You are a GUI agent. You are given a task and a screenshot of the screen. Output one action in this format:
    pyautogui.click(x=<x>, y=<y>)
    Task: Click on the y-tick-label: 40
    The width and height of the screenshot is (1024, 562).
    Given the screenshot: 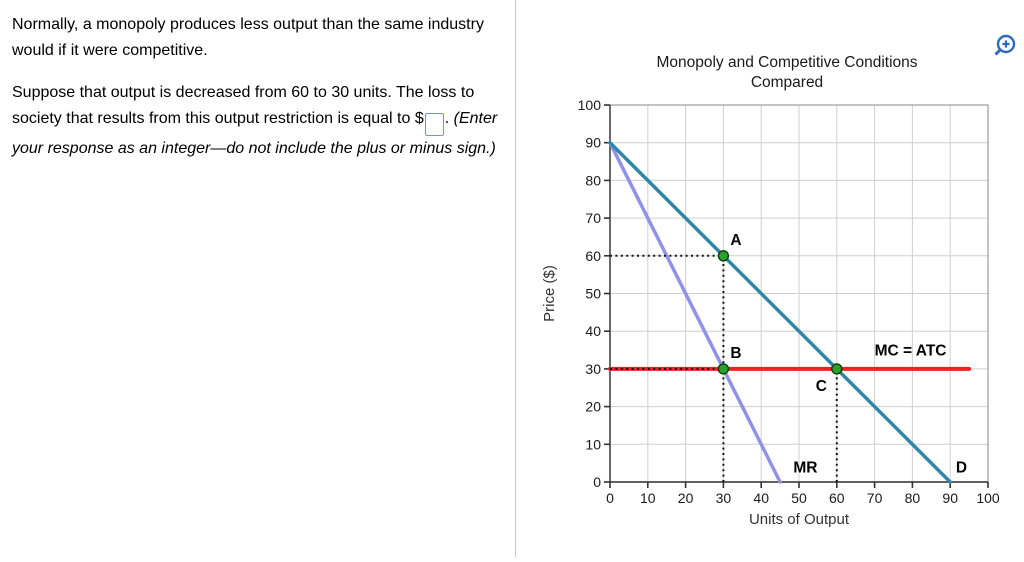 What is the action you would take?
    pyautogui.click(x=593, y=331)
    